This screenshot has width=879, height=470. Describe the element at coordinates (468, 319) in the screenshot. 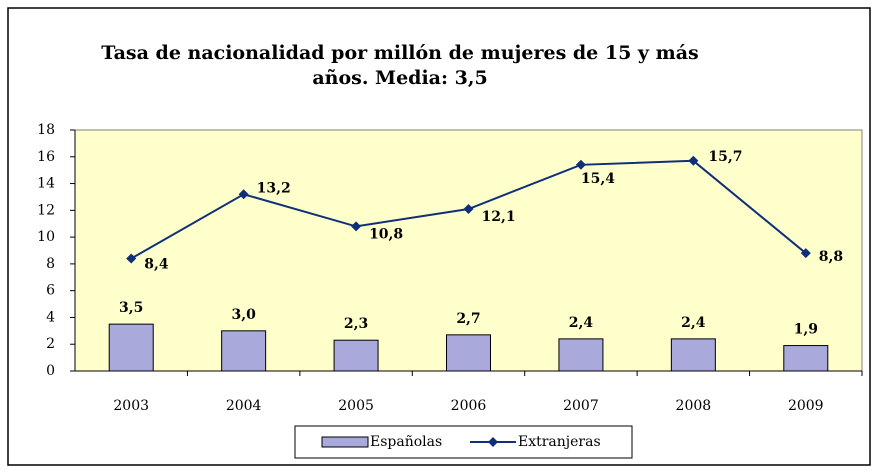

I see `data-label: 2,7` at that location.